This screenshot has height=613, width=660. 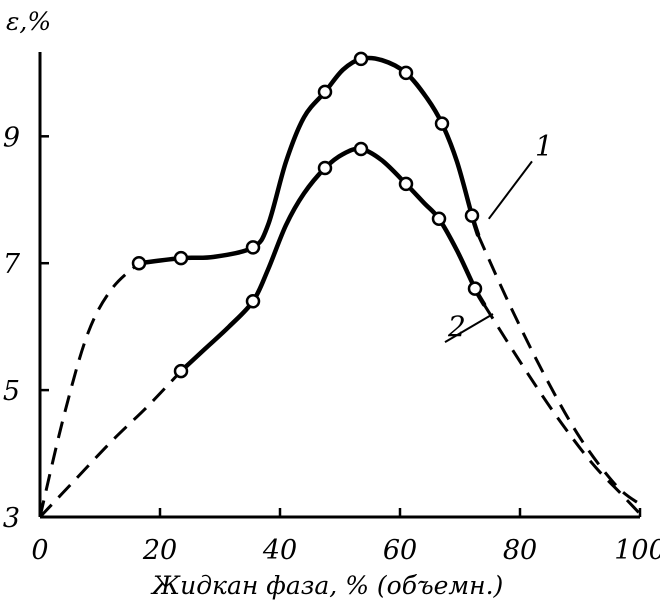 I want to click on x-tick-label-100: 100, so click(x=637, y=550).